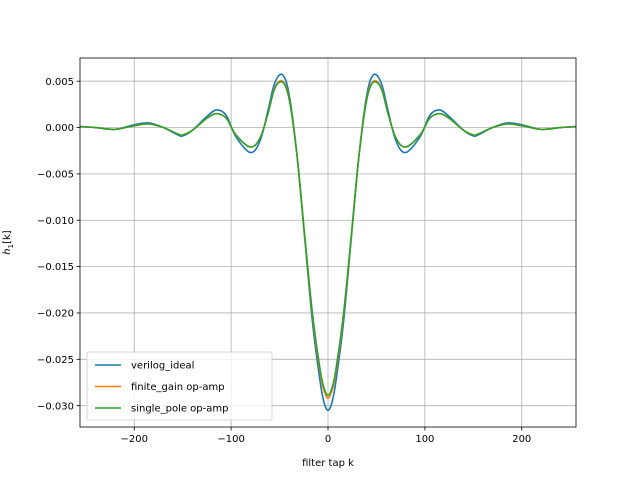 The image size is (640, 480). I want to click on y-tick-label: −0.010, so click(55, 221).